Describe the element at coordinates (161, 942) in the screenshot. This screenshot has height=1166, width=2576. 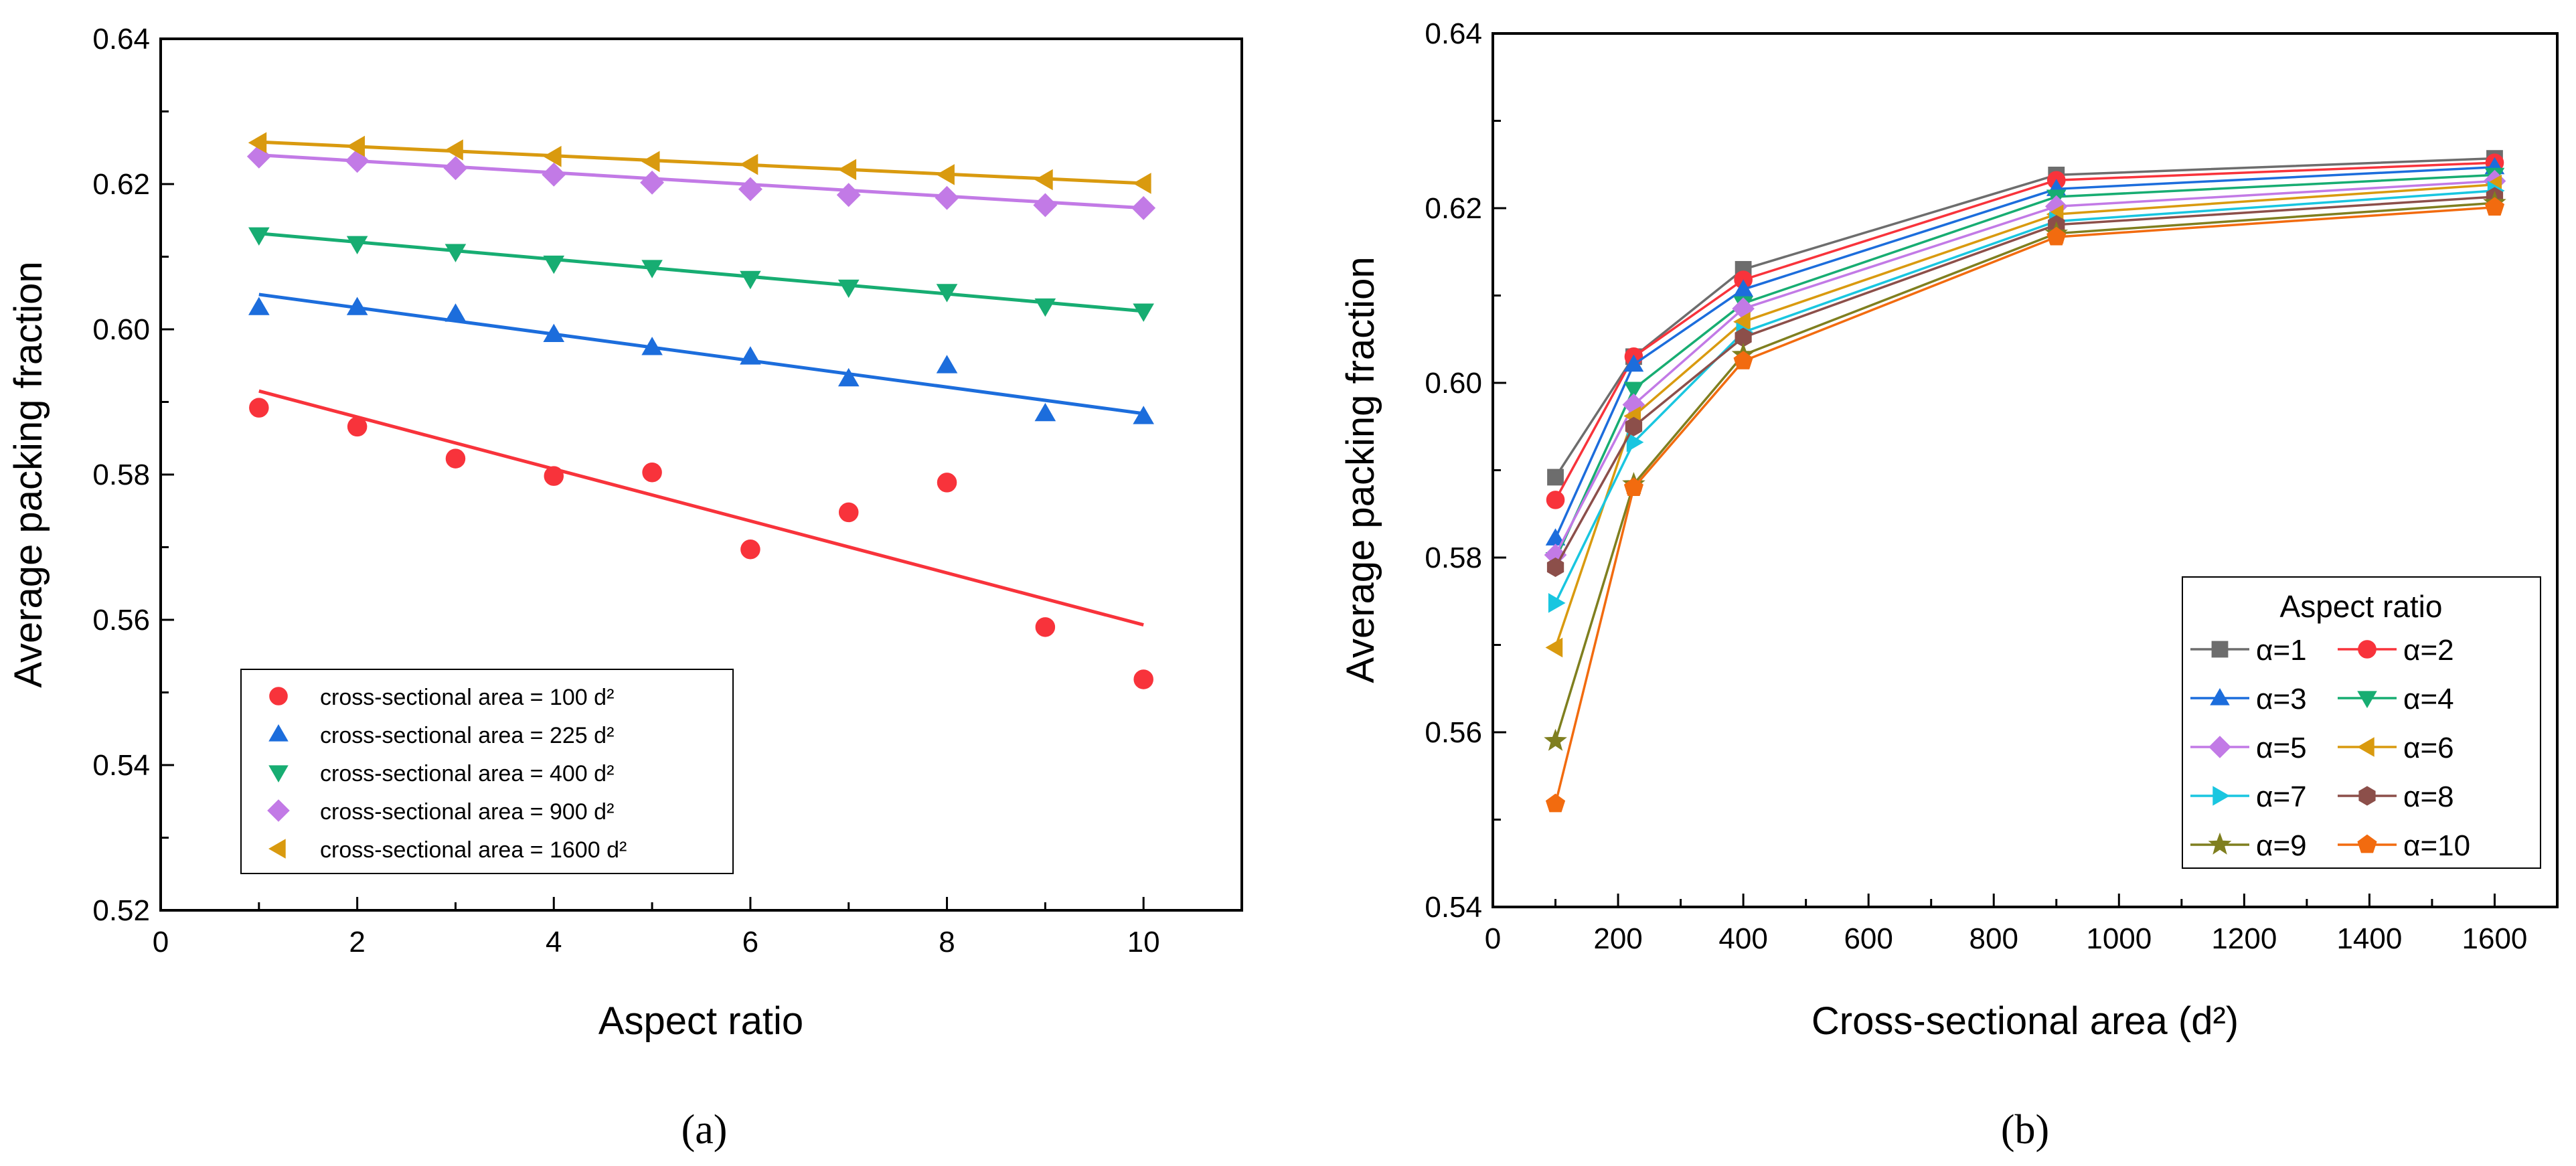
I see `chart-a-xtick-label-0: 0` at that location.